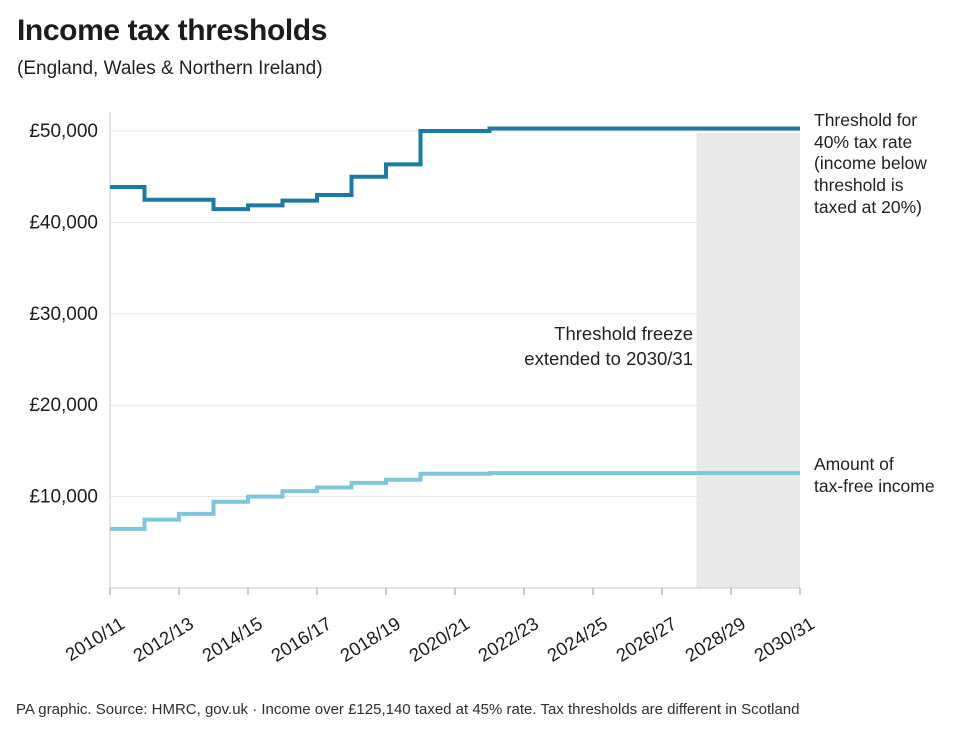 Image resolution: width=980 pixels, height=740 pixels. I want to click on x-axis-tick-label: 2022/23, so click(508, 639).